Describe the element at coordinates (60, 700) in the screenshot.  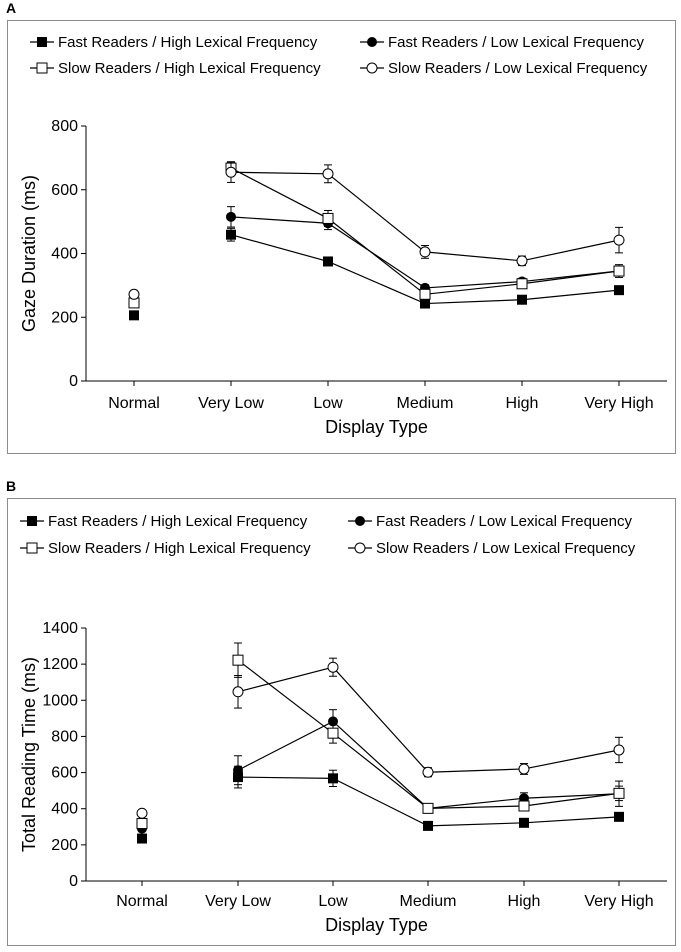
I see `y-tick-label: 1000` at that location.